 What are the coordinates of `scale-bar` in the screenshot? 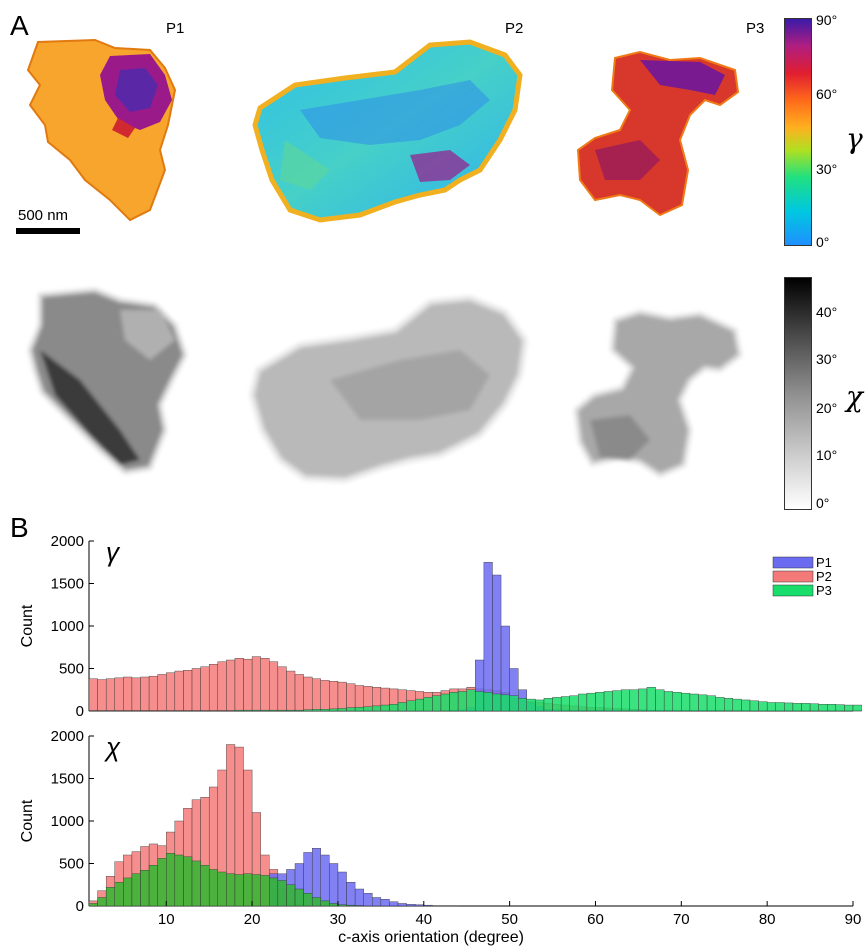 It's located at (48, 231).